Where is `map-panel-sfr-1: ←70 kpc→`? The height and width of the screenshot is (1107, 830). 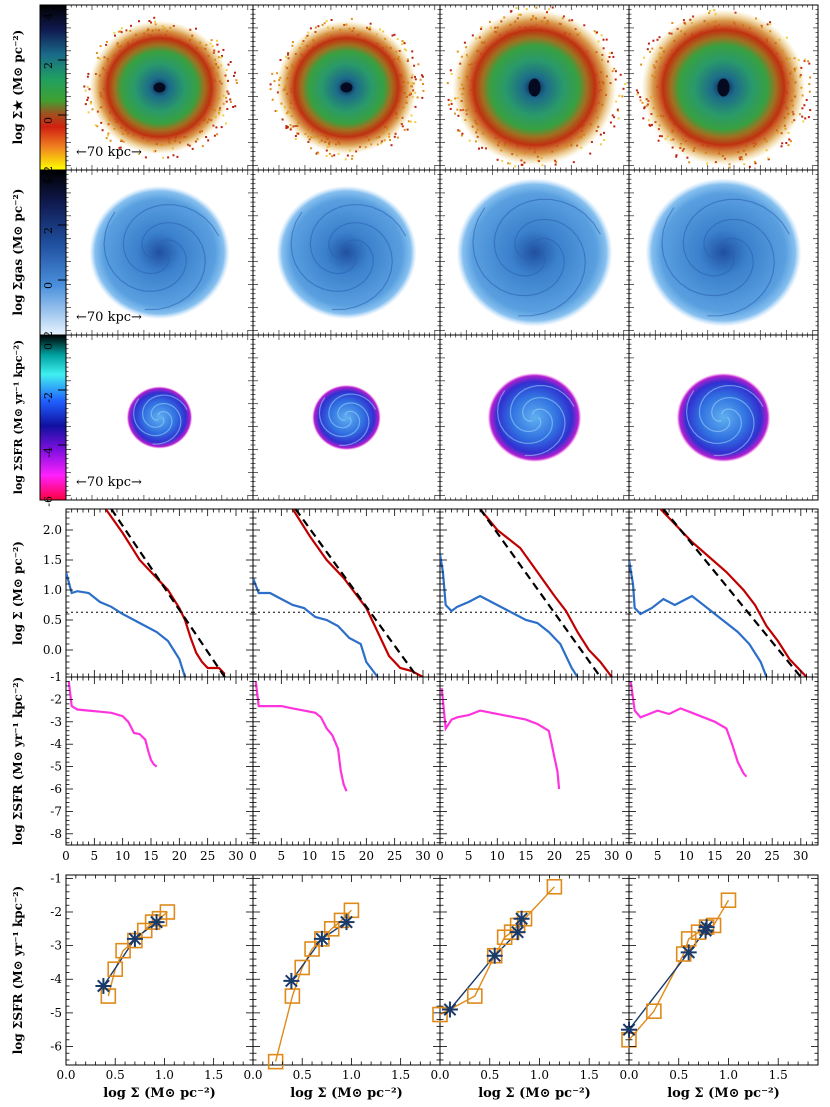 map-panel-sfr-1: ←70 kpc→ is located at coordinates (159, 417).